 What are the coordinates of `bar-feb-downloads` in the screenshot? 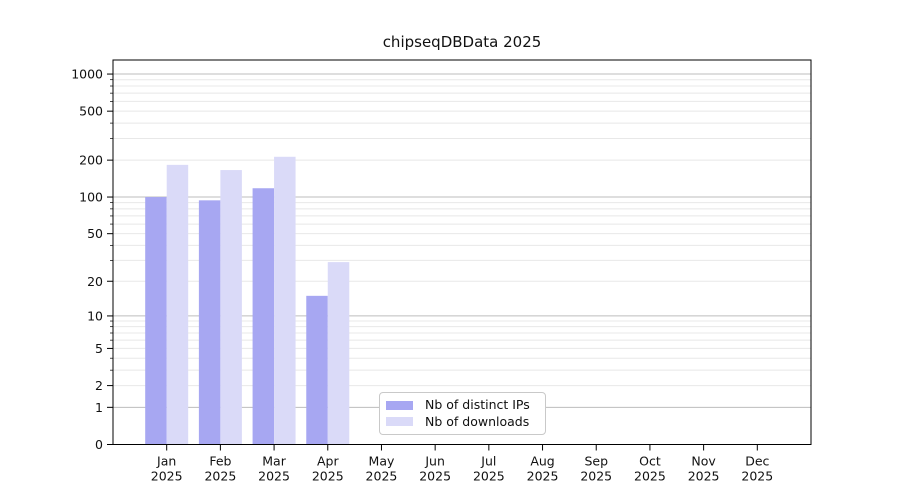 It's located at (231, 307).